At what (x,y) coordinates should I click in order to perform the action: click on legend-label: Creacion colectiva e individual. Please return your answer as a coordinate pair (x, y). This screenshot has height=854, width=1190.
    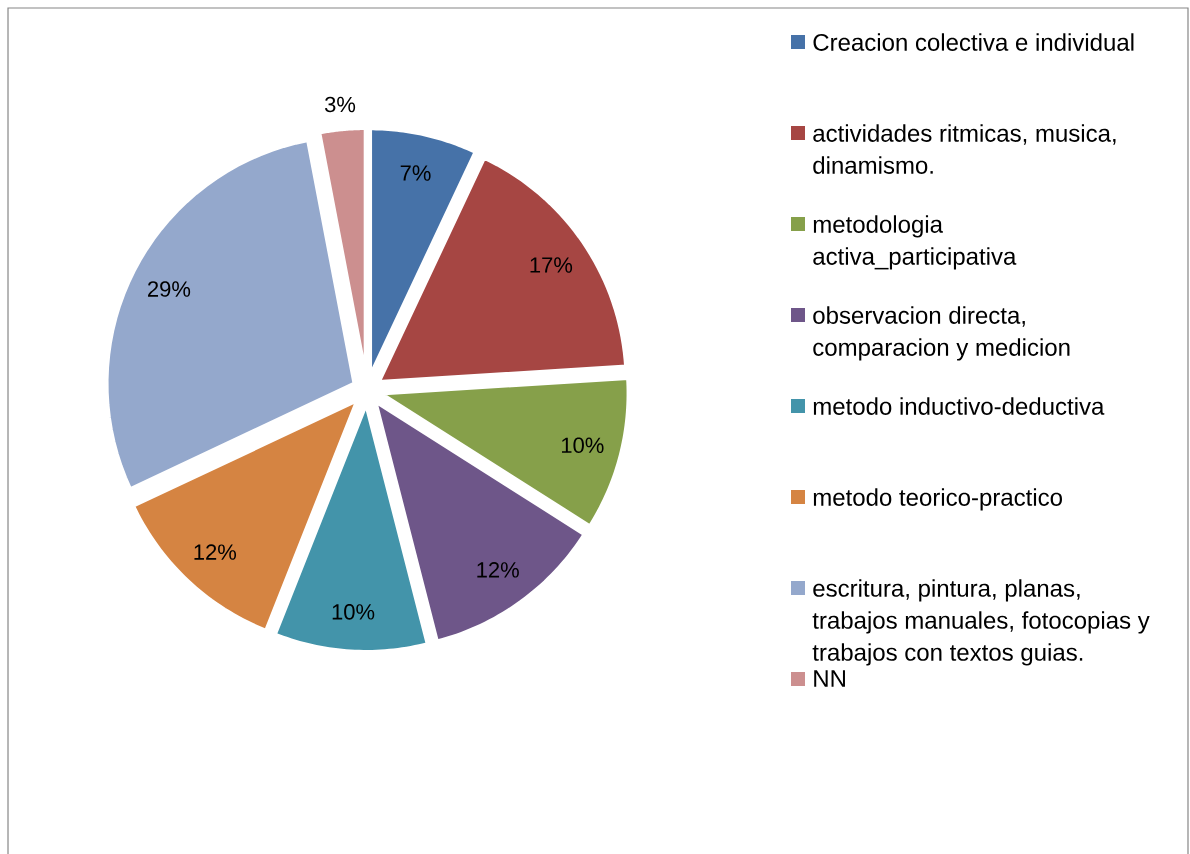
    Looking at the image, I should click on (973, 42).